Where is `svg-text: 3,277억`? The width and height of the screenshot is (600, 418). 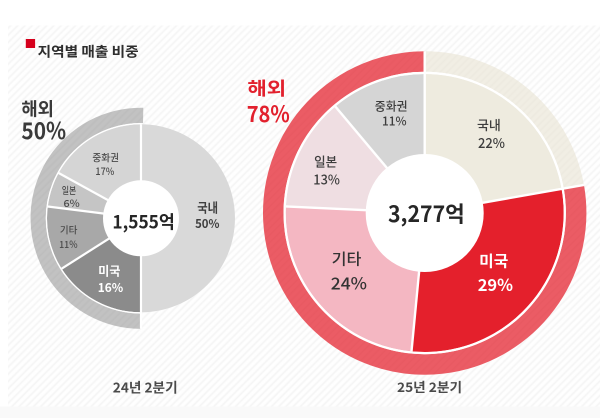 svg-text: 3,277억 is located at coordinates (426, 213).